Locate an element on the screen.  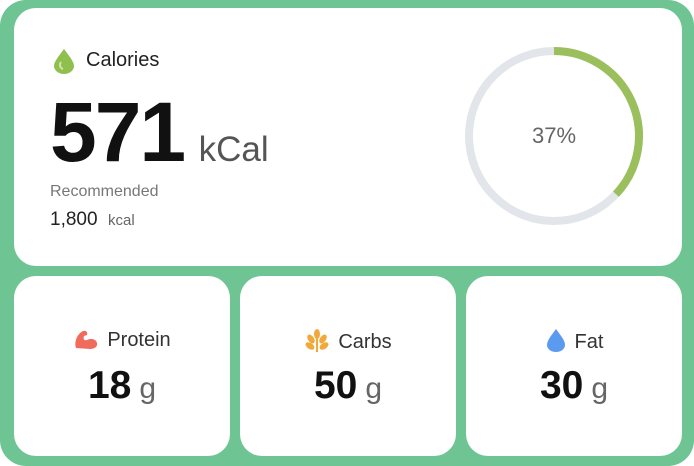
fat-label: Fat is located at coordinates (589, 342).